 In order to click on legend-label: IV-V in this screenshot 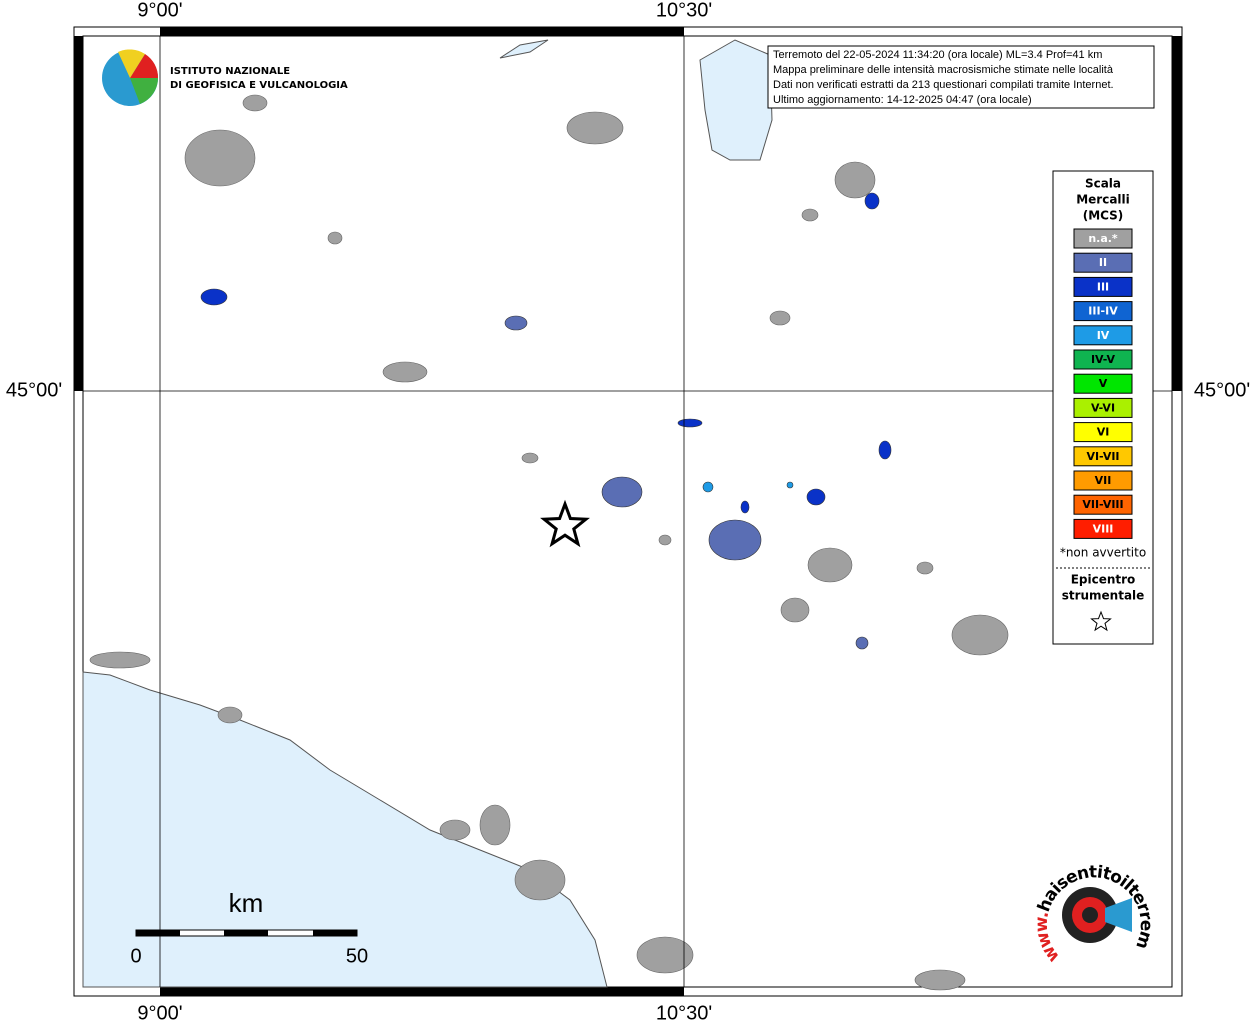, I will do `click(1103, 359)`.